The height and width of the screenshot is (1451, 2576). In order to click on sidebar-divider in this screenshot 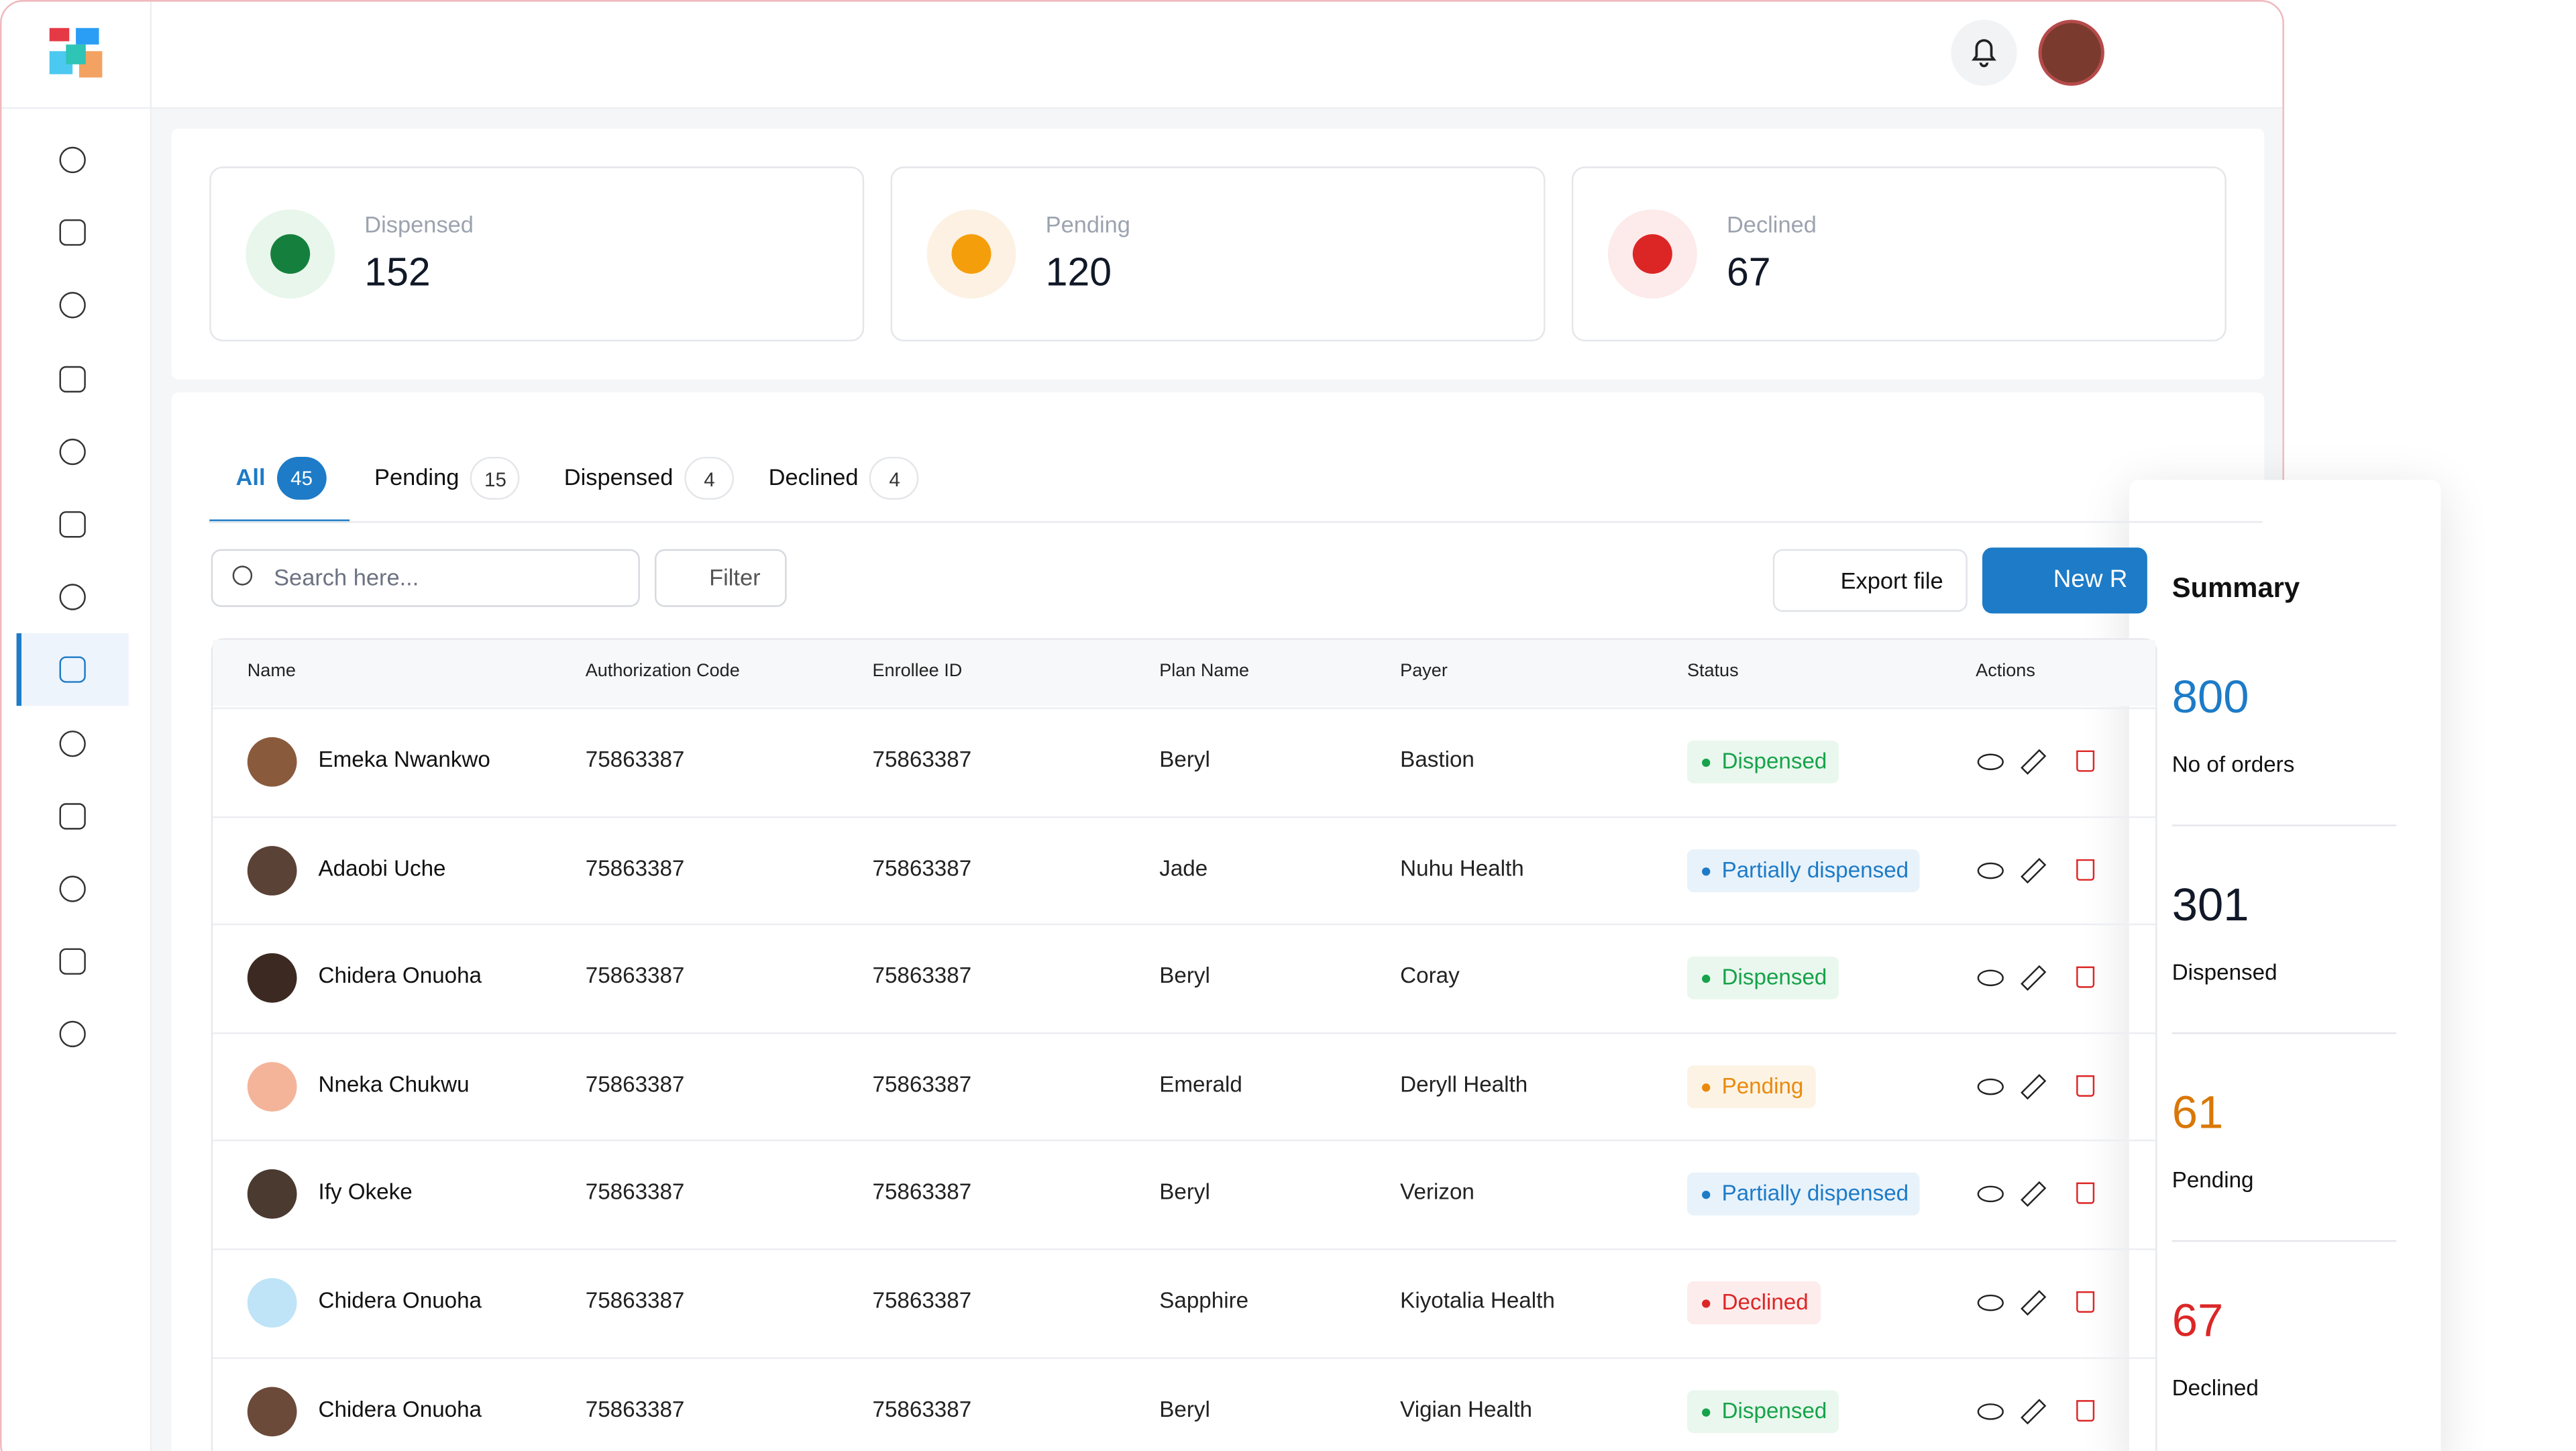, I will do `click(151, 726)`.